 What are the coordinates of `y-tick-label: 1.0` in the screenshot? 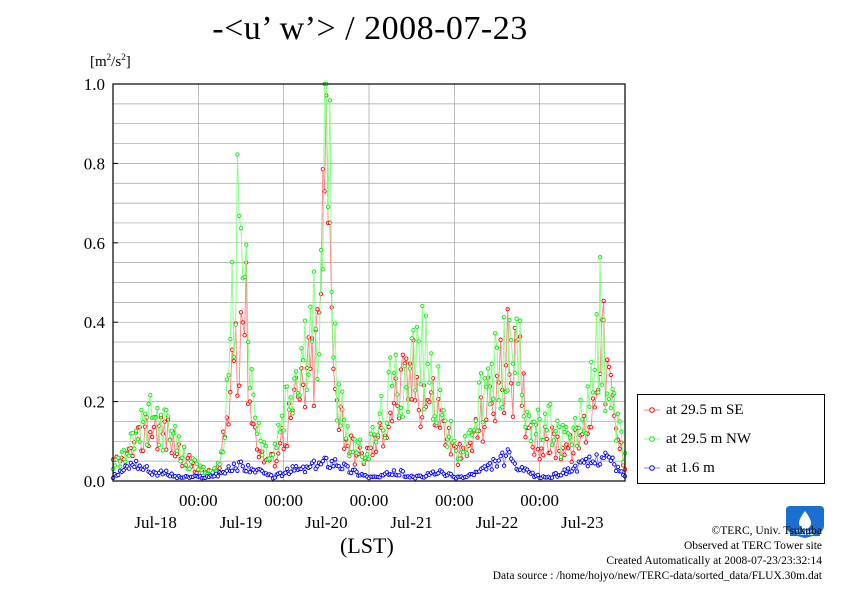 It's located at (94, 84).